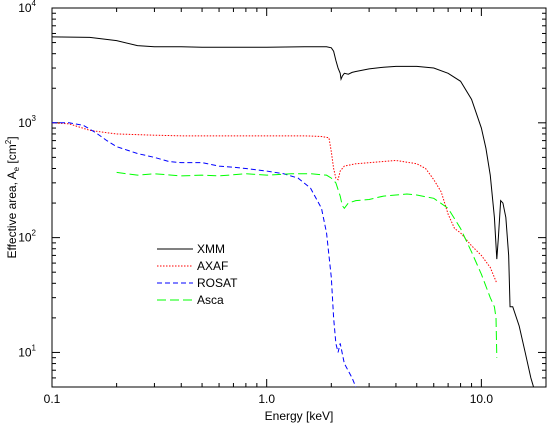 Image resolution: width=548 pixels, height=424 pixels. Describe the element at coordinates (16, 168) in the screenshot. I see `y-axis-title-subscript: e` at that location.